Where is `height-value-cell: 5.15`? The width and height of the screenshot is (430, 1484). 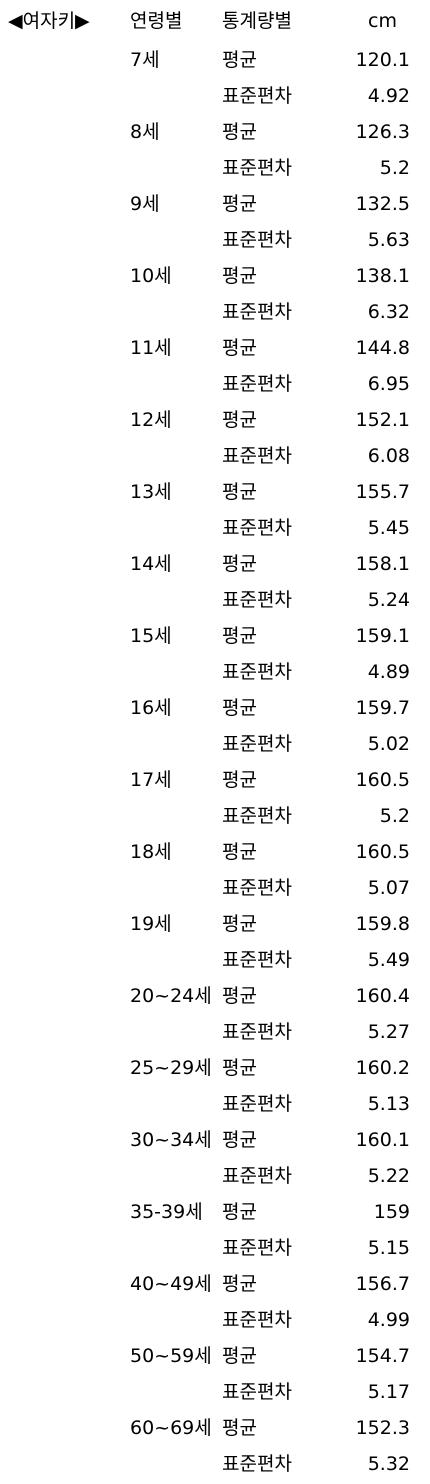
height-value-cell: 5.15 is located at coordinates (388, 1248).